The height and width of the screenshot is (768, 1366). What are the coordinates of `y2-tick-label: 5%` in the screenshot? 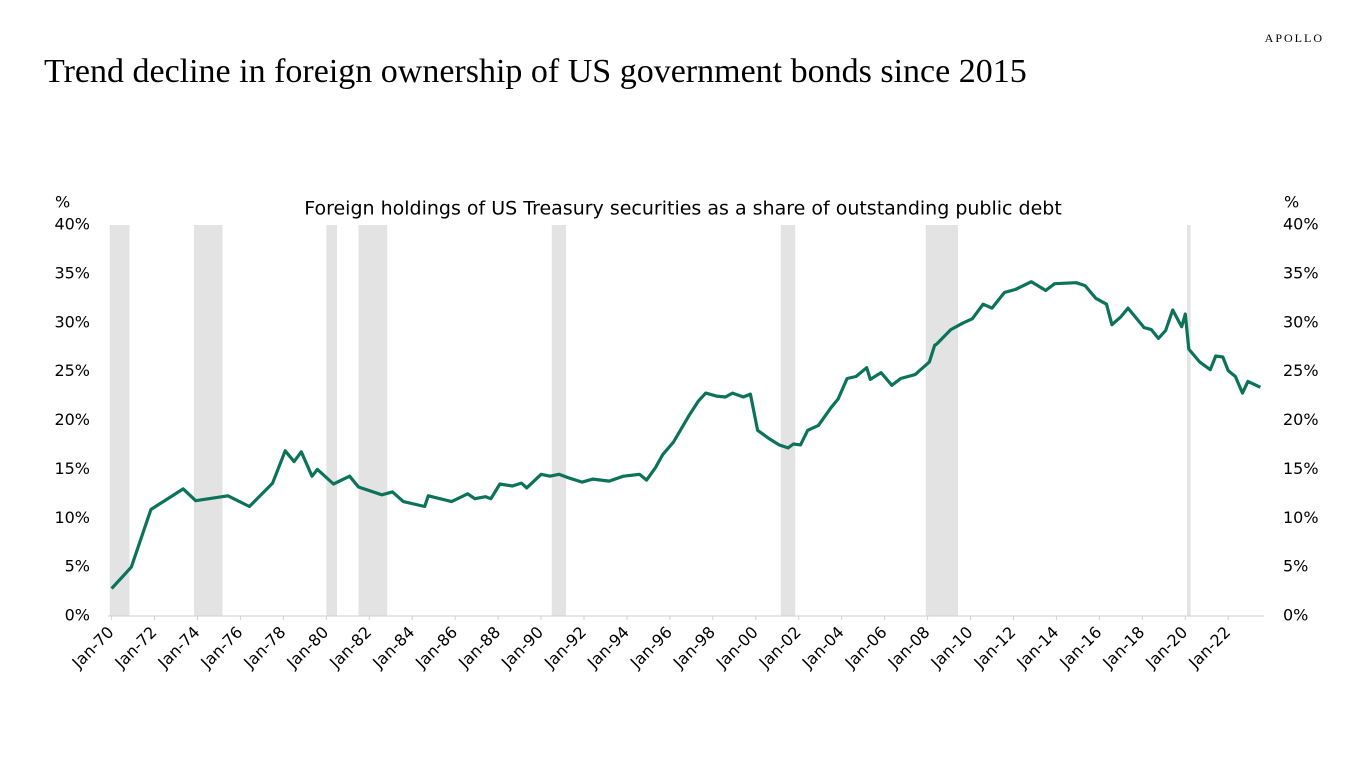 It's located at (1295, 566).